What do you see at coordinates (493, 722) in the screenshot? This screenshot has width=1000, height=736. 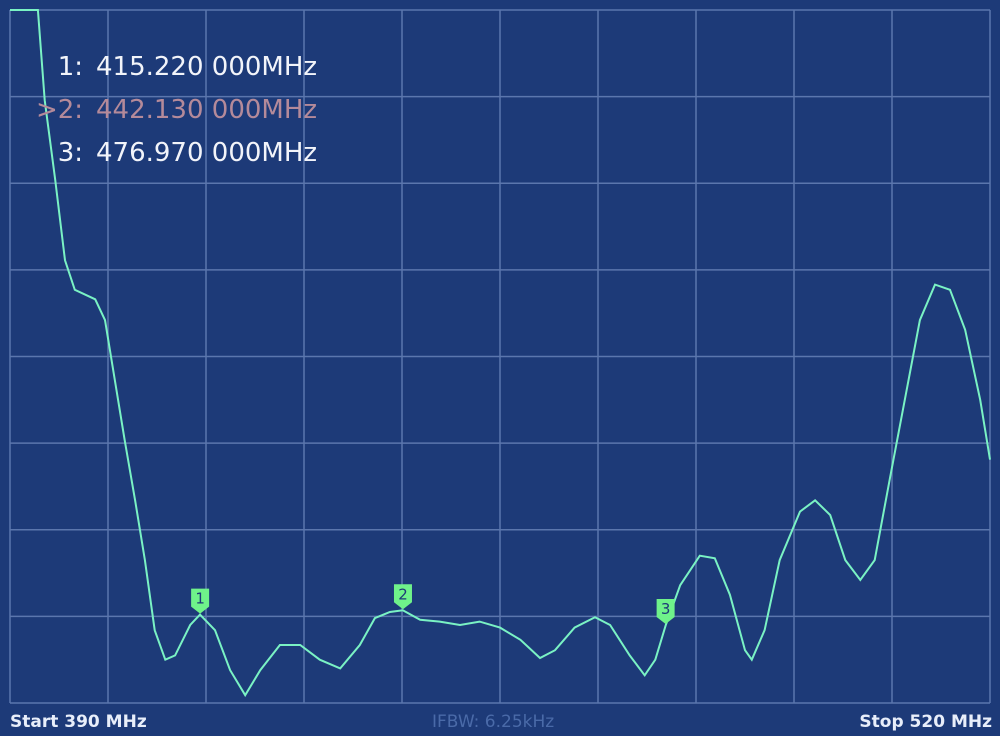 I see `ifbw-label: IFBW: 6.25kHz` at bounding box center [493, 722].